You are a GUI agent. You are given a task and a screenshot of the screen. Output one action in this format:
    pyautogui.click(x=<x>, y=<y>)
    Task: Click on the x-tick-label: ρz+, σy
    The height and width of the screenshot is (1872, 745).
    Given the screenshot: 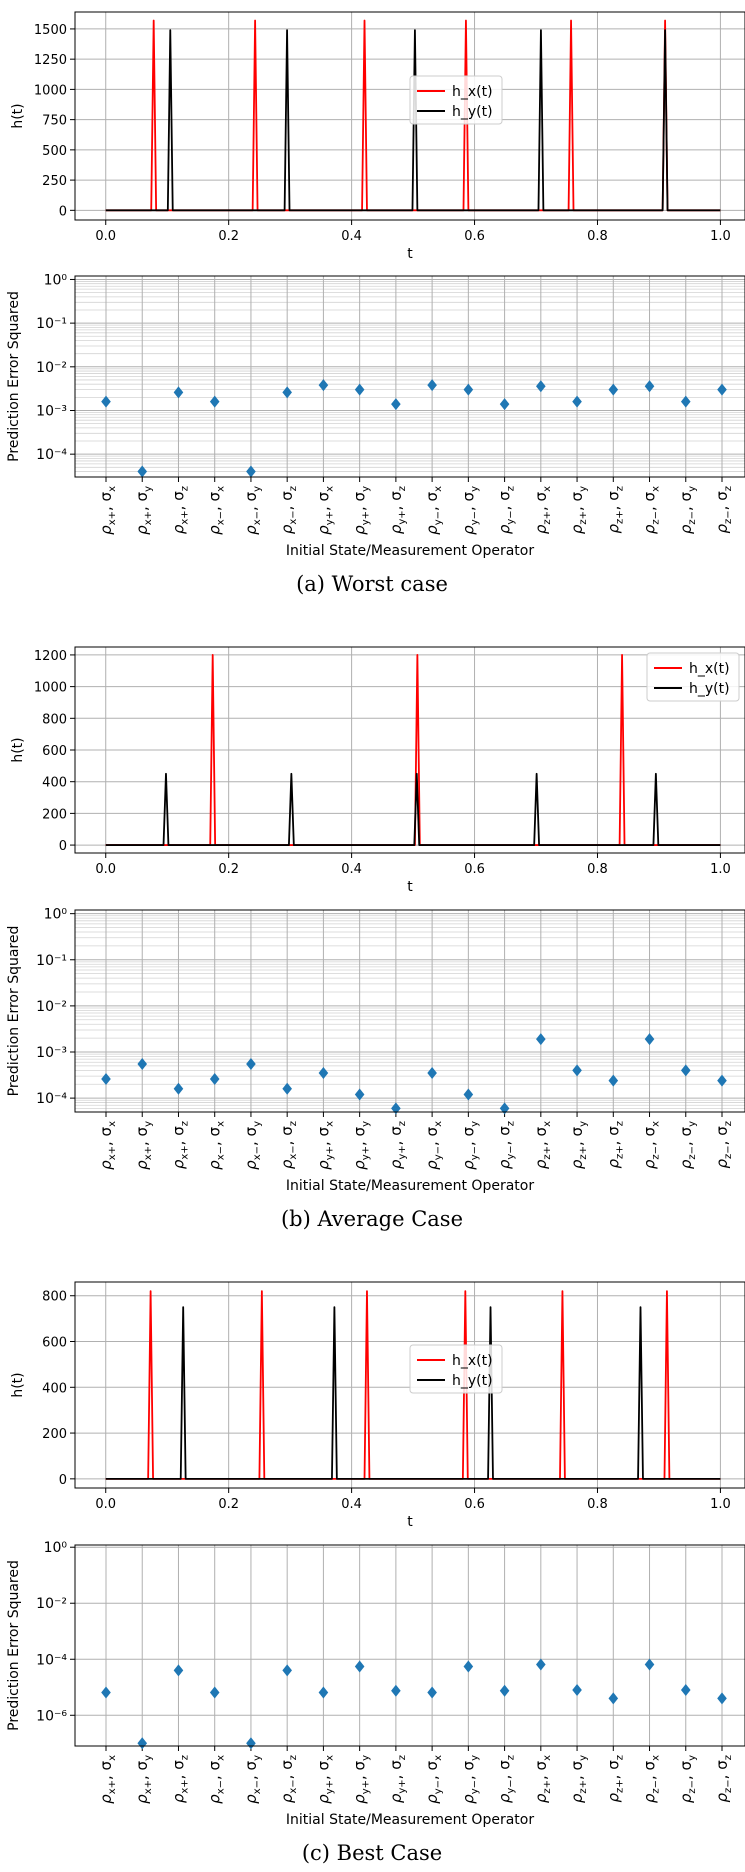 What is the action you would take?
    pyautogui.click(x=578, y=1145)
    